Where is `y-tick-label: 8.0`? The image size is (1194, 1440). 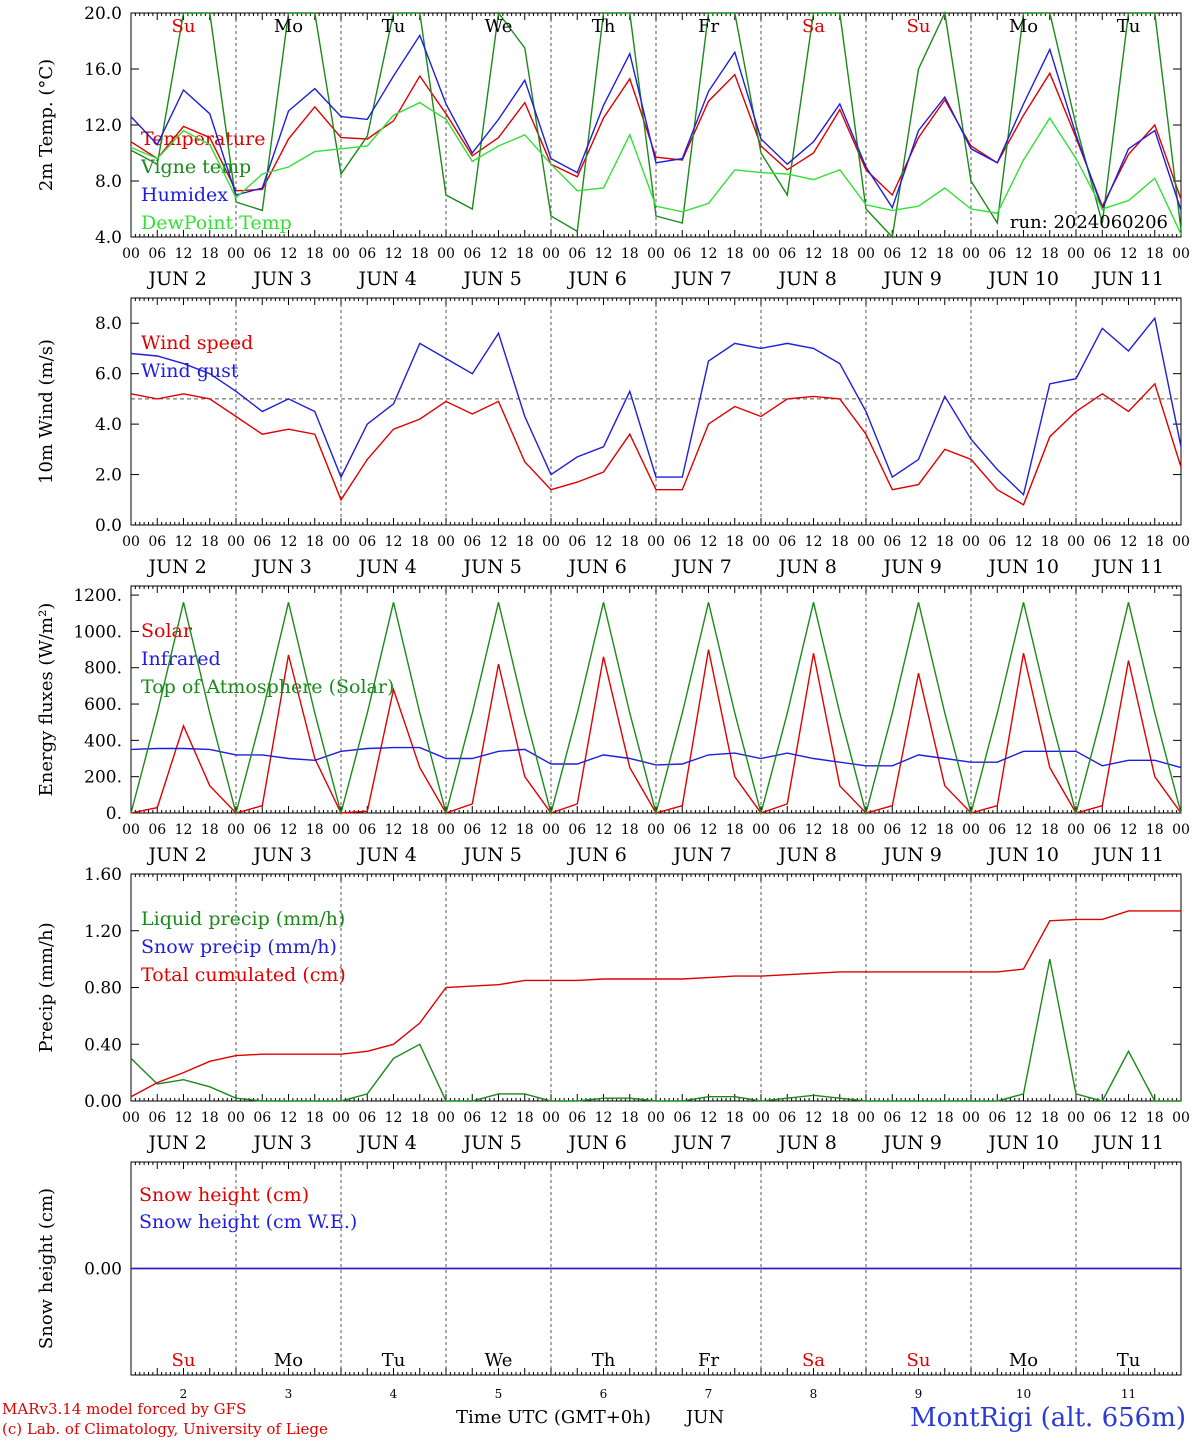 y-tick-label: 8.0 is located at coordinates (108, 324).